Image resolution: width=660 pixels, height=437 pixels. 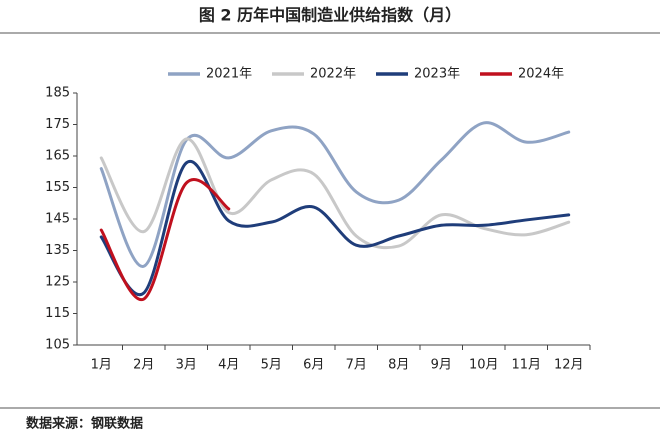 What do you see at coordinates (228, 365) in the screenshot?
I see `x-tick-label: 4月` at bounding box center [228, 365].